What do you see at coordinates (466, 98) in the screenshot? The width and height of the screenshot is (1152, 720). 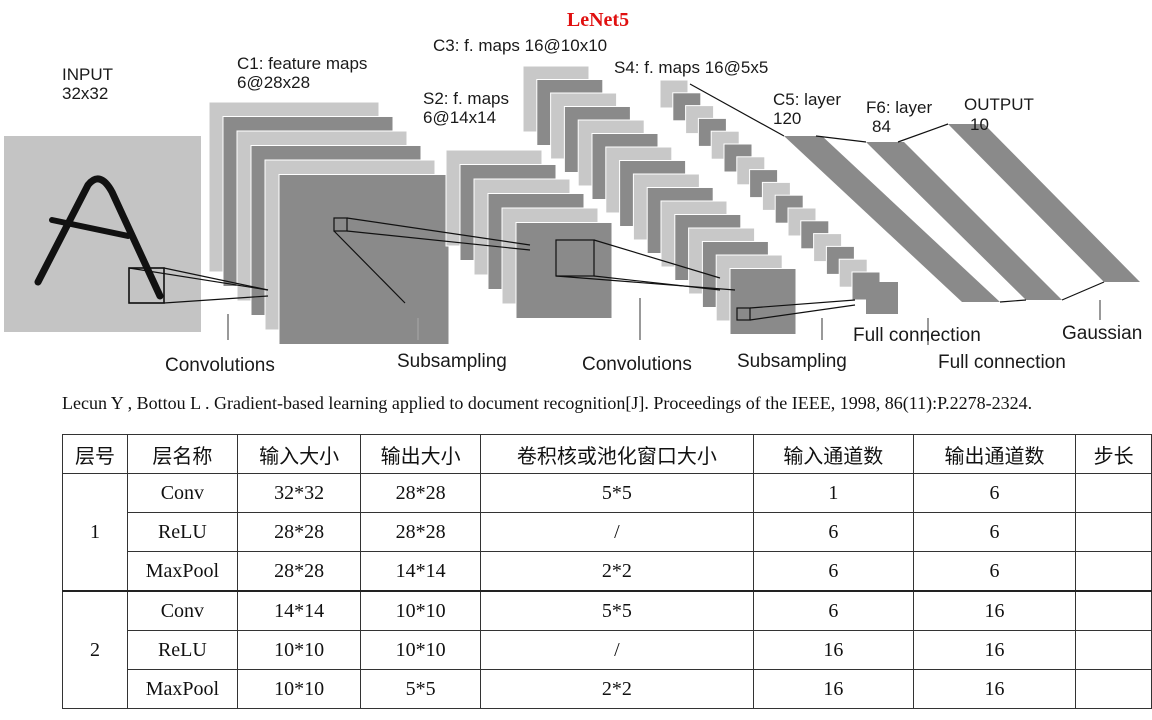 I see `s2-label: S2: f. maps` at bounding box center [466, 98].